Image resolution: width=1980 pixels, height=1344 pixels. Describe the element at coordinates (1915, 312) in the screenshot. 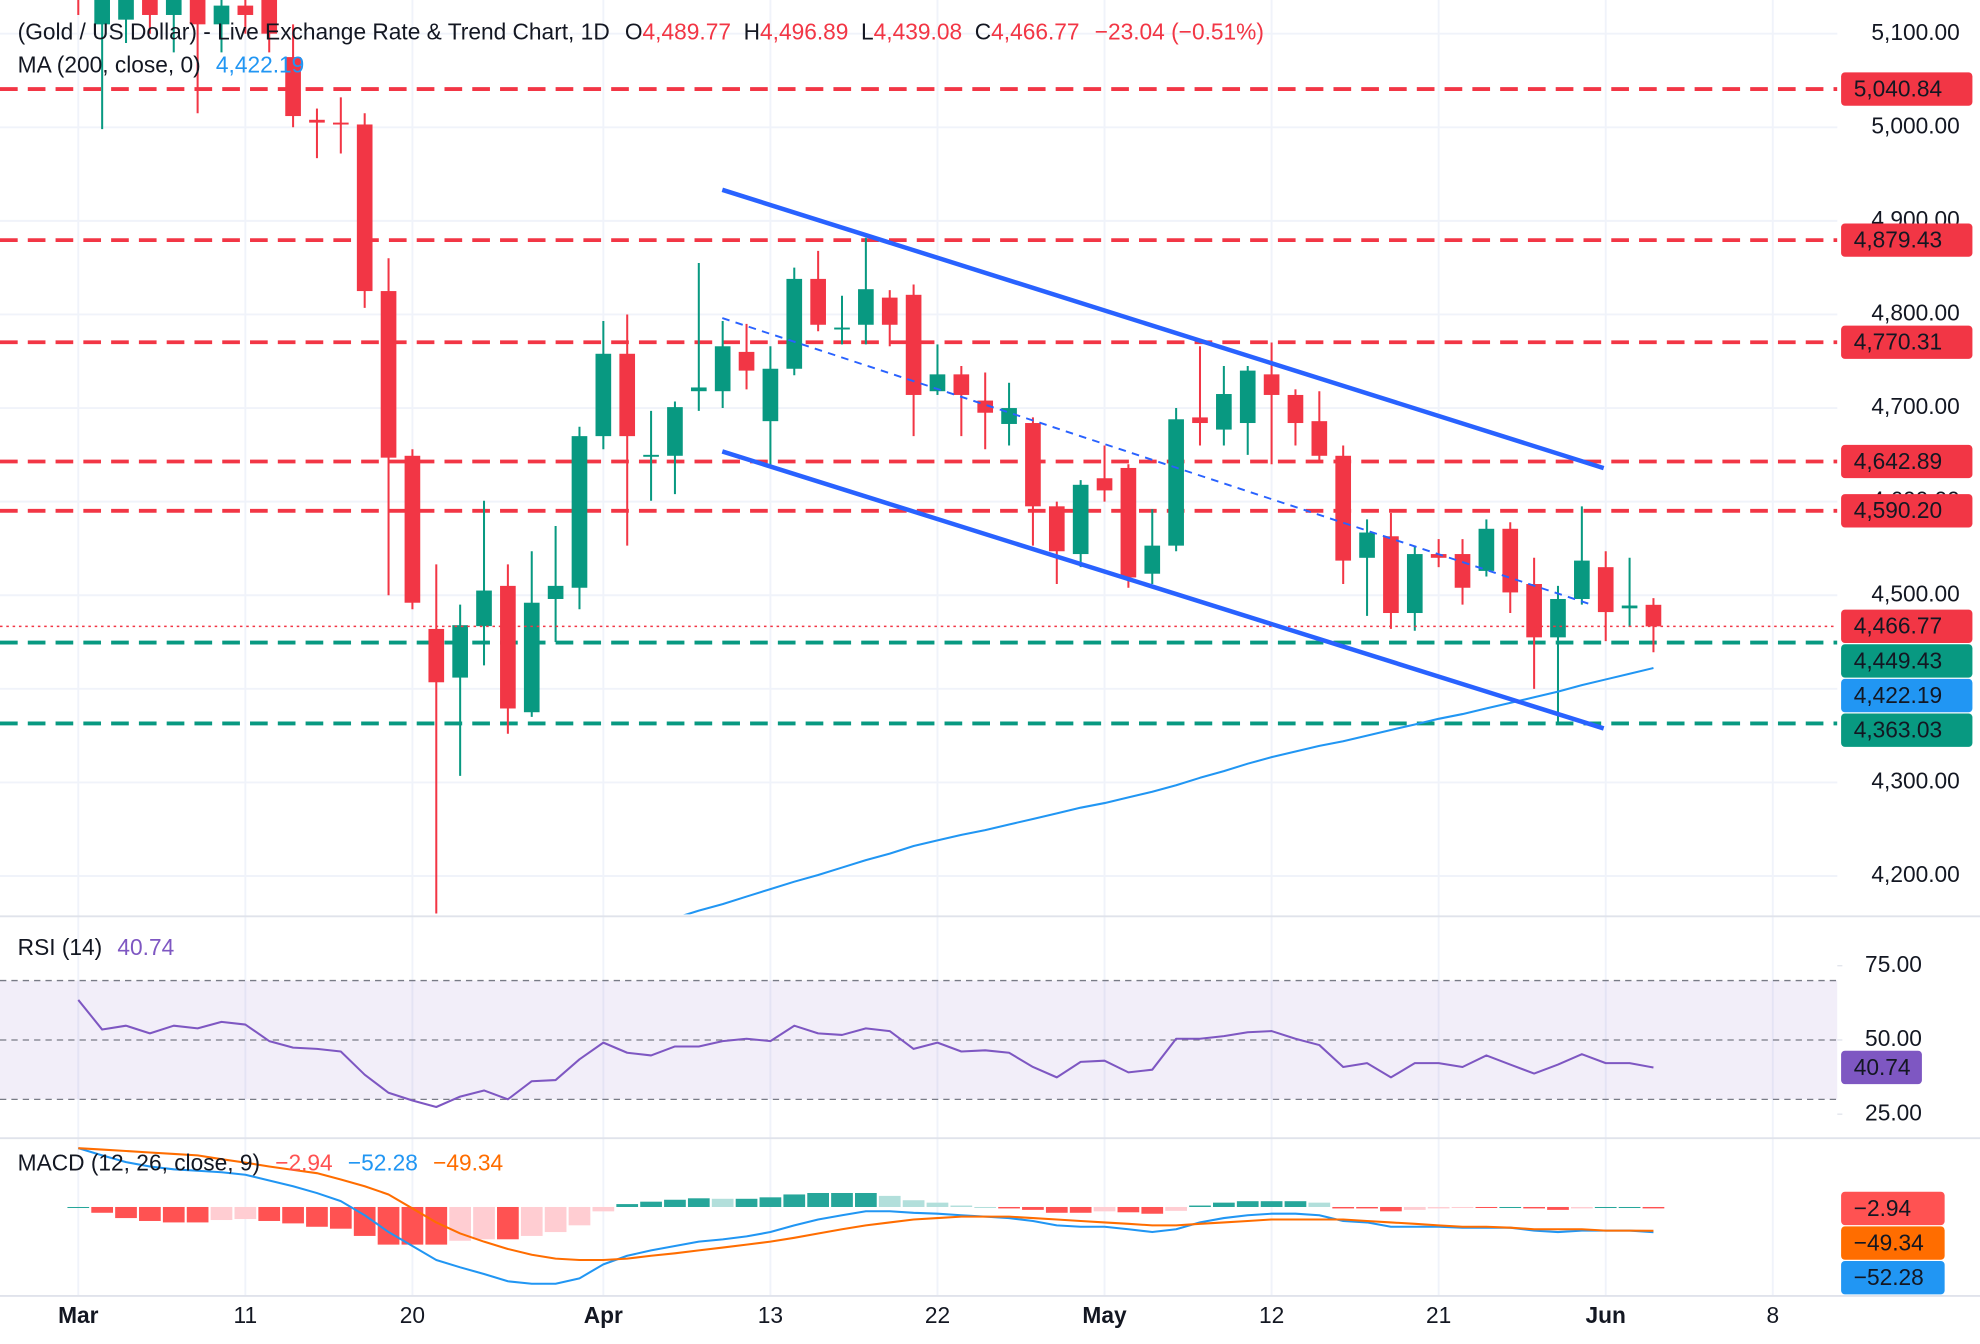

I see `y-tick-label: 4,800.00` at that location.